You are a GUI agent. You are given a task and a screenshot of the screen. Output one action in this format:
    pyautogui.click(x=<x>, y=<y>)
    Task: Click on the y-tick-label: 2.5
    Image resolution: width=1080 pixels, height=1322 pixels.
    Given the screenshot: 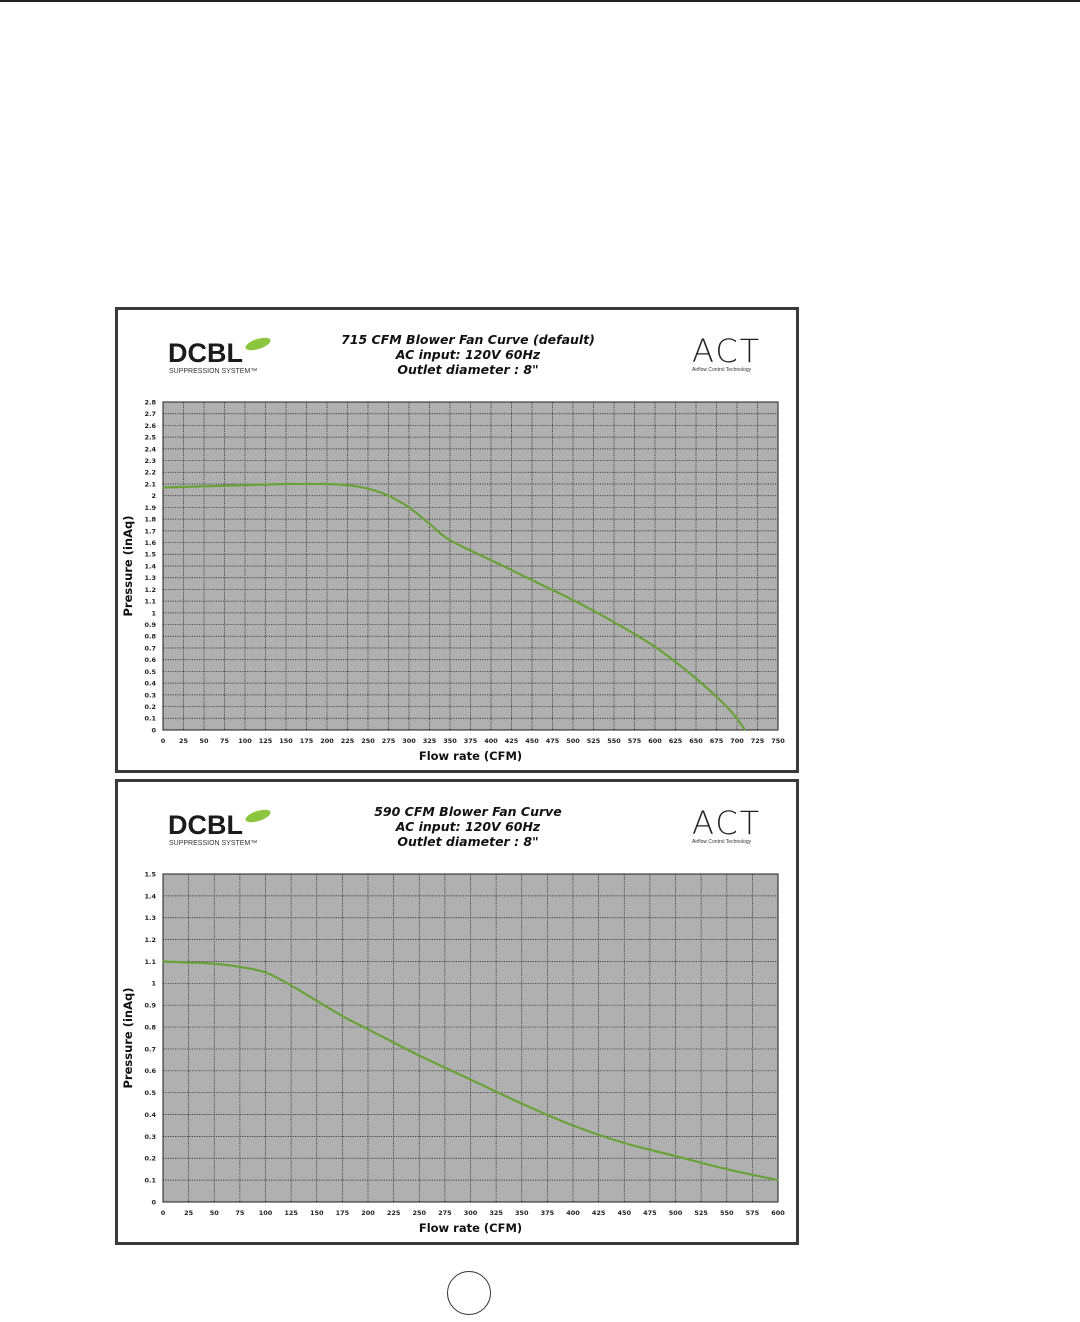 What is the action you would take?
    pyautogui.click(x=150, y=438)
    